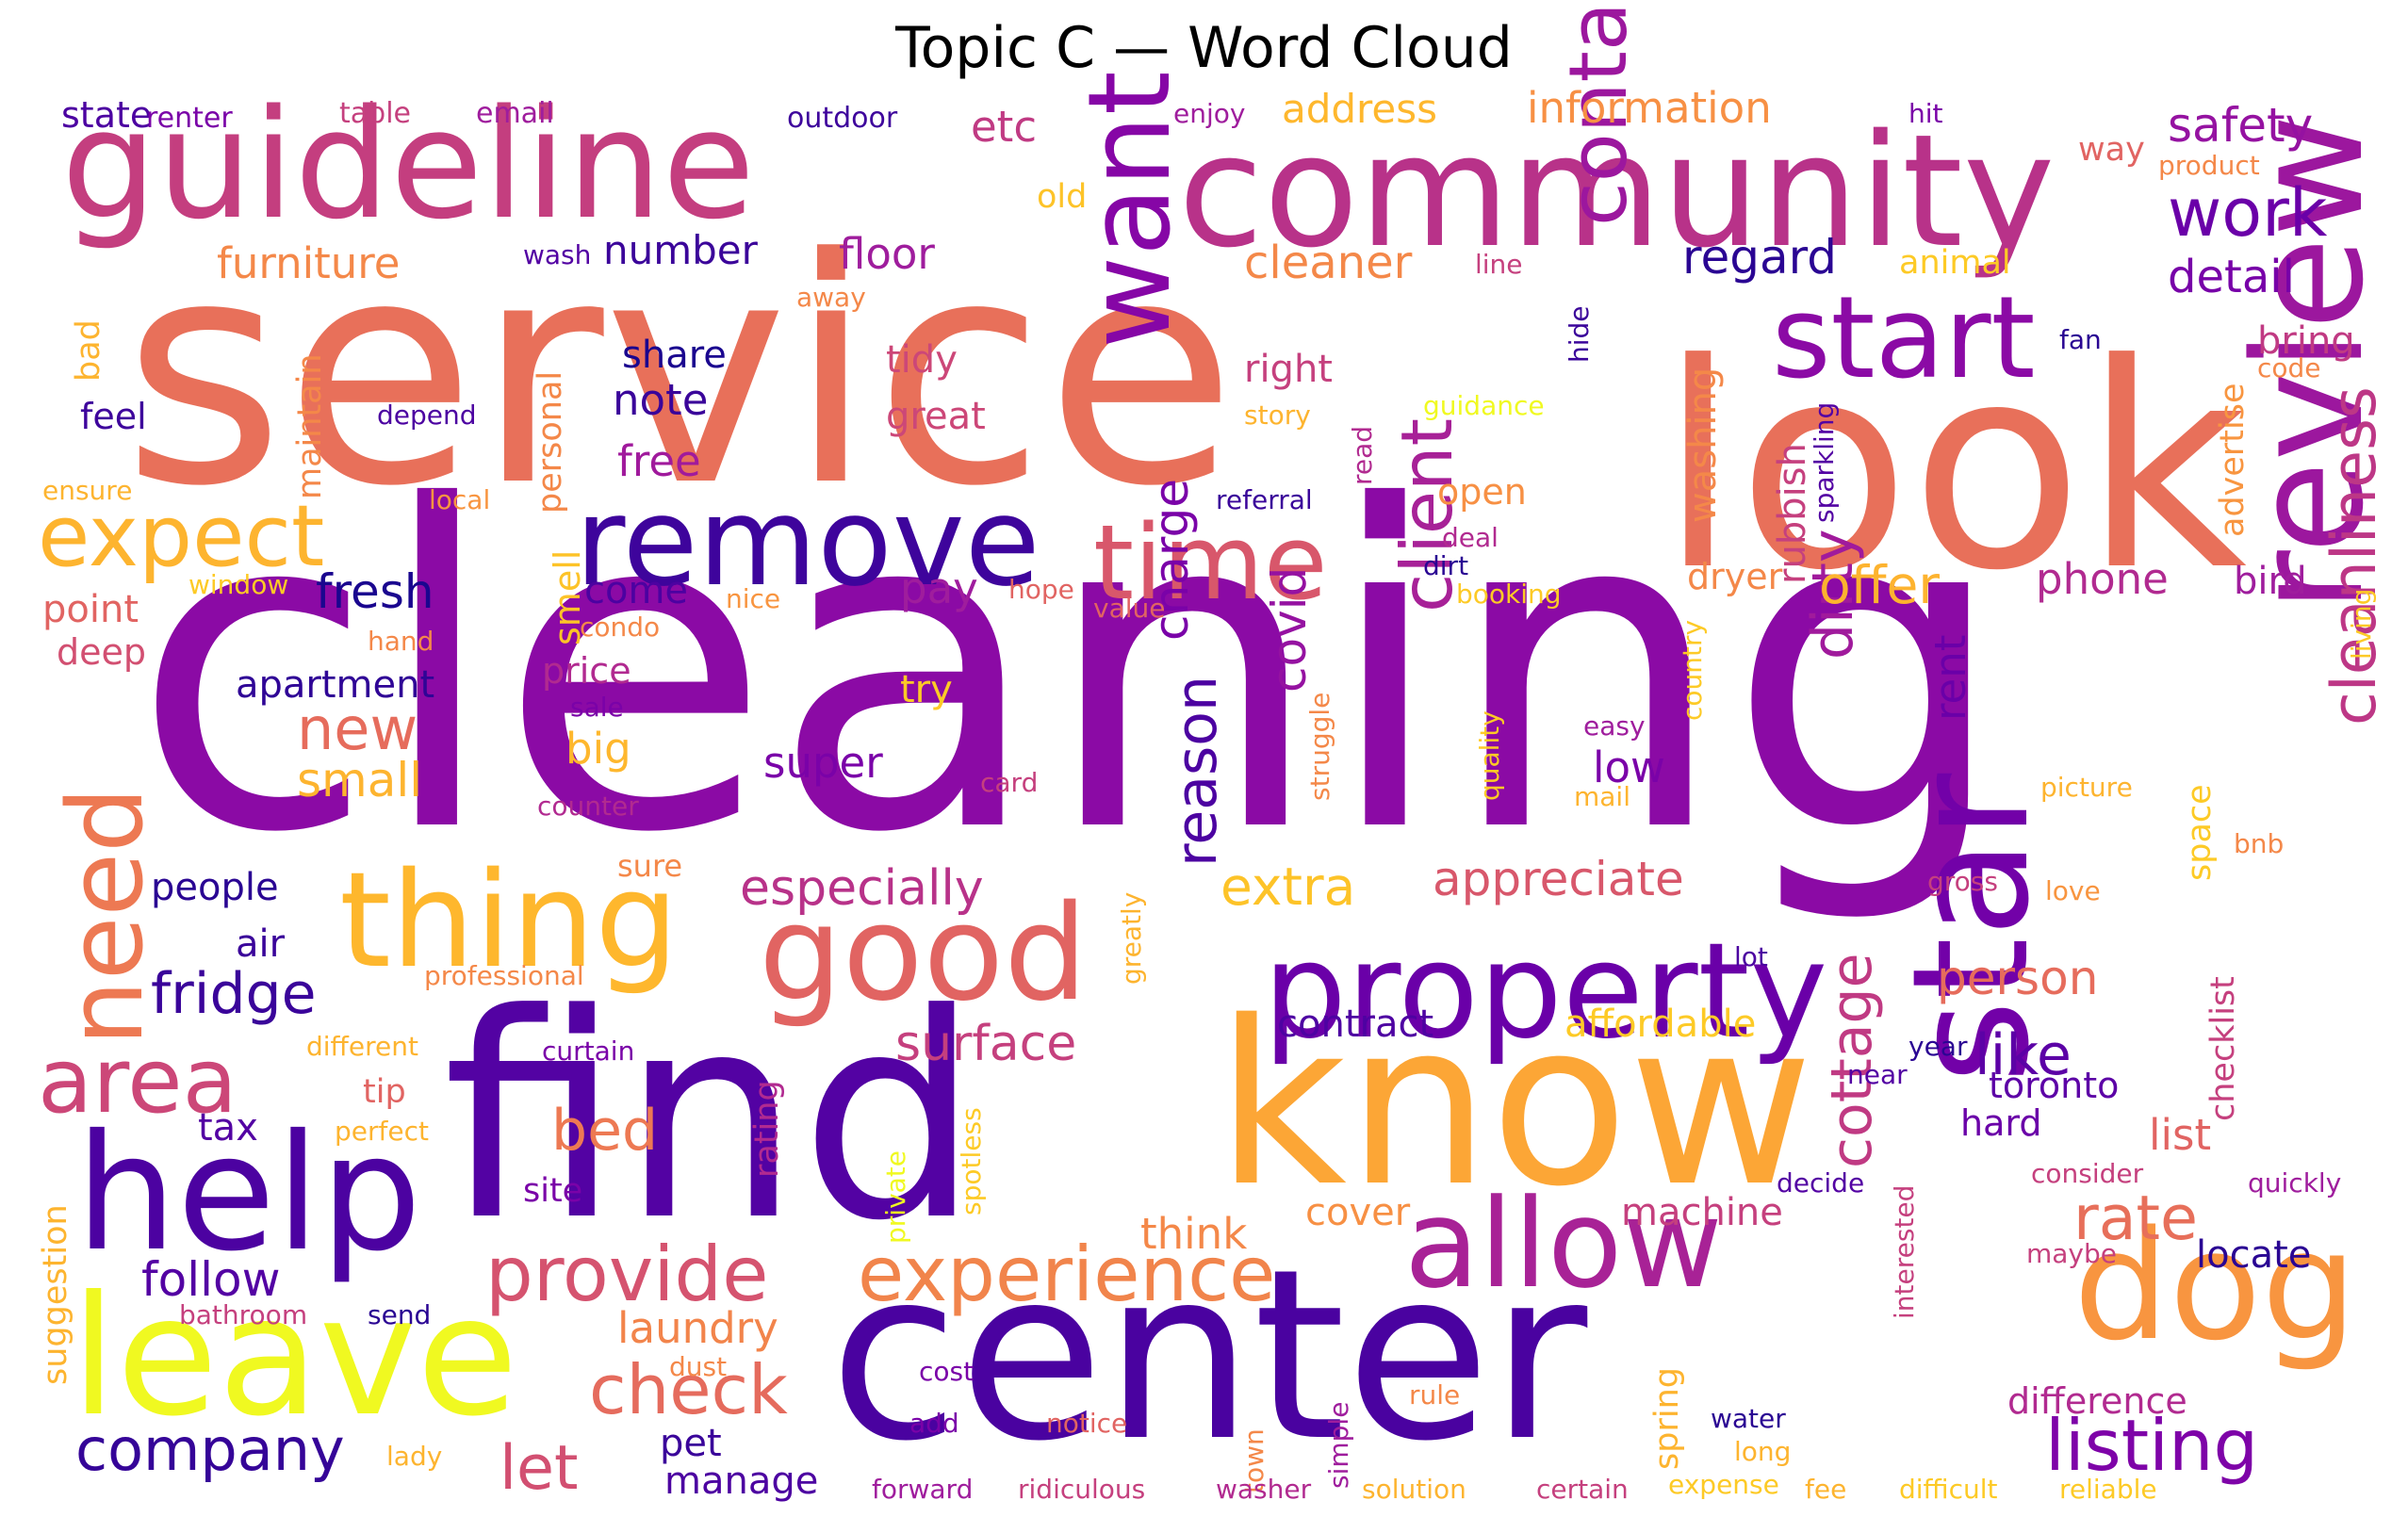 The height and width of the screenshot is (1533, 2408). Describe the element at coordinates (2241, 126) in the screenshot. I see `word-safety: safety` at that location.